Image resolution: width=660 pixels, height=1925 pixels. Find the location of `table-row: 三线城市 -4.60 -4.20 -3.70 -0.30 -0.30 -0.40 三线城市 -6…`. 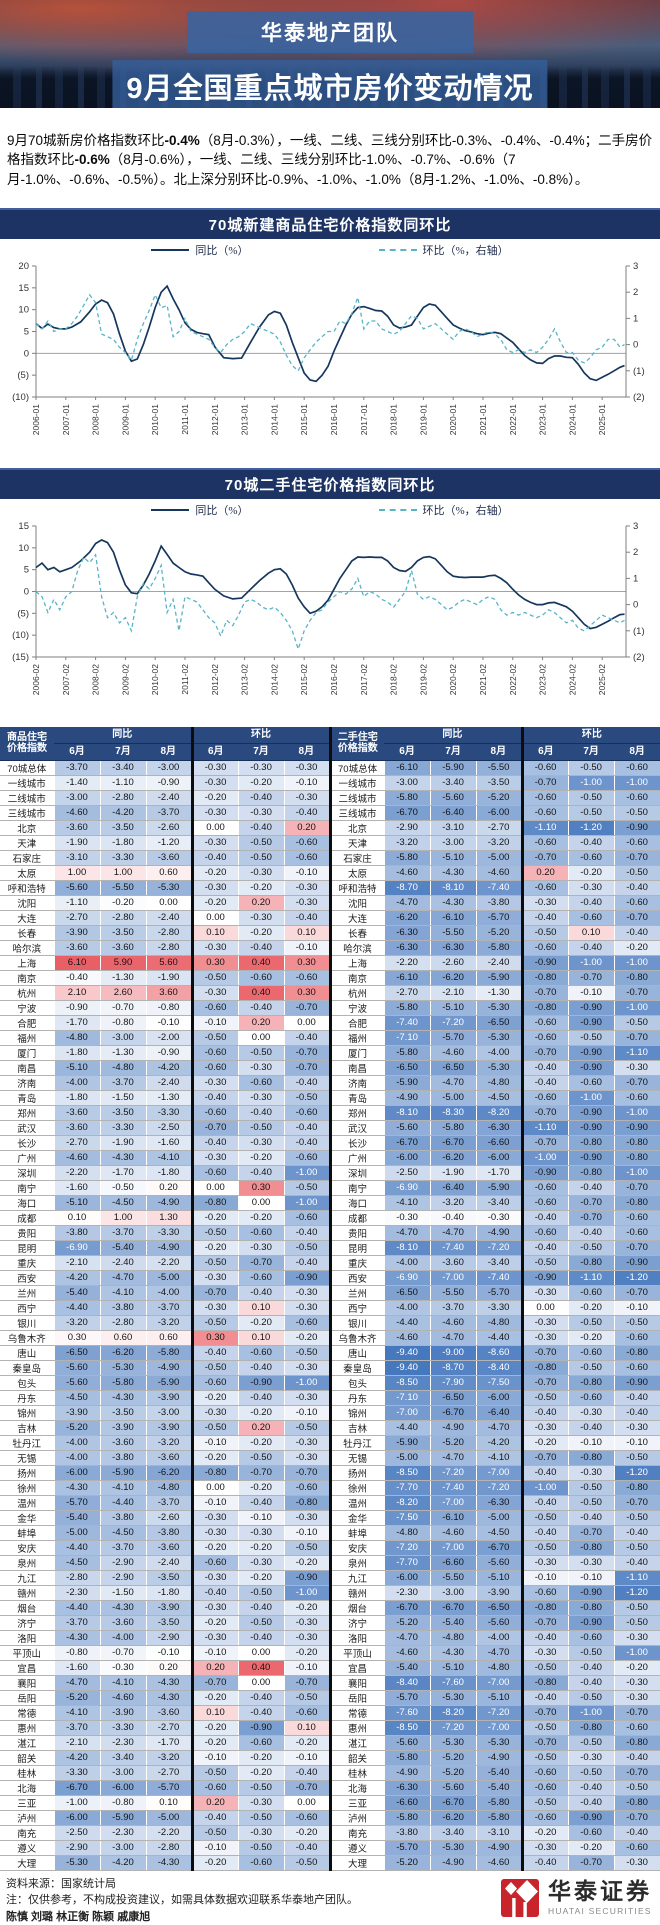

table-row: 三线城市 -4.60 -4.20 -3.70 -0.30 -0.30 -0.40 三线城市 -6… is located at coordinates (330, 813).